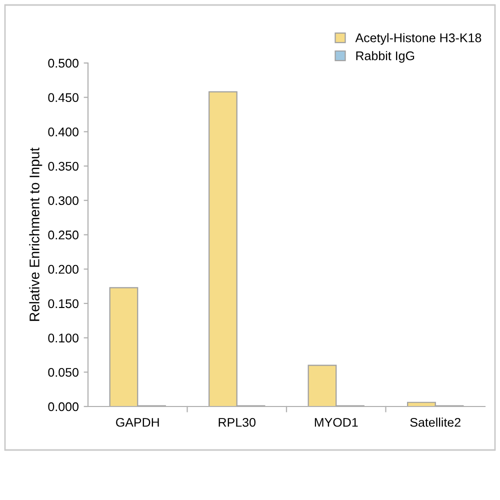 The width and height of the screenshot is (500, 500). I want to click on y-tick-label: 0.150, so click(63, 303).